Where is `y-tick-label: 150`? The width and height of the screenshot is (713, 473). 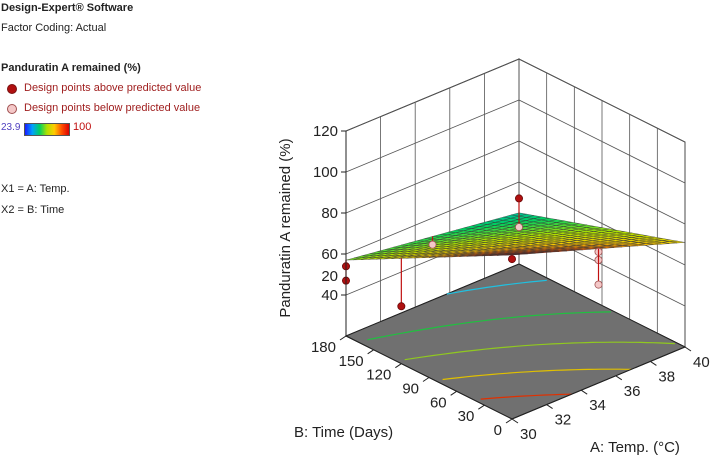 y-tick-label: 150 is located at coordinates (351, 361).